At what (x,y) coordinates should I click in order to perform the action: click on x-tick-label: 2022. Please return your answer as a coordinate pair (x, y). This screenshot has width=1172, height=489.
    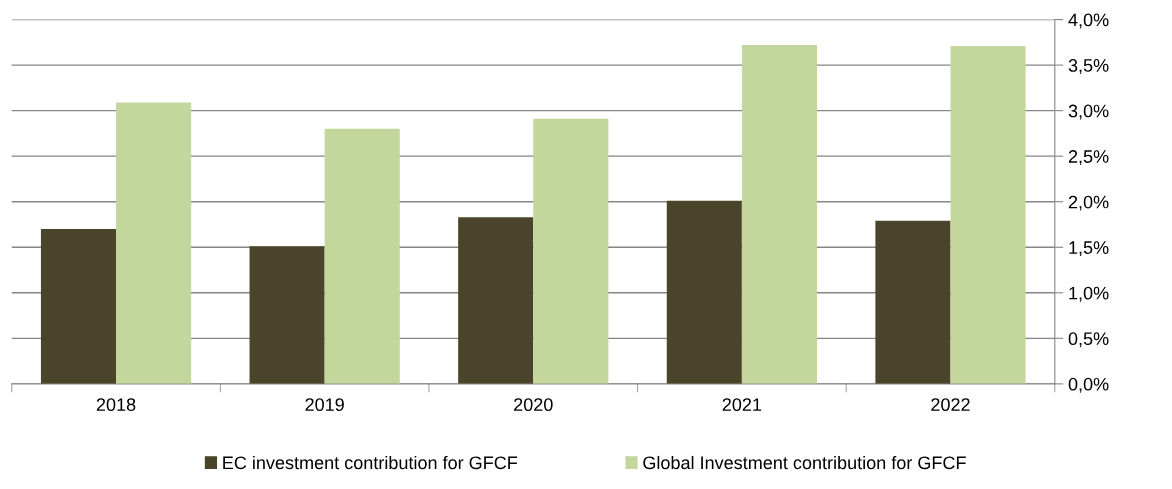
    Looking at the image, I should click on (950, 405).